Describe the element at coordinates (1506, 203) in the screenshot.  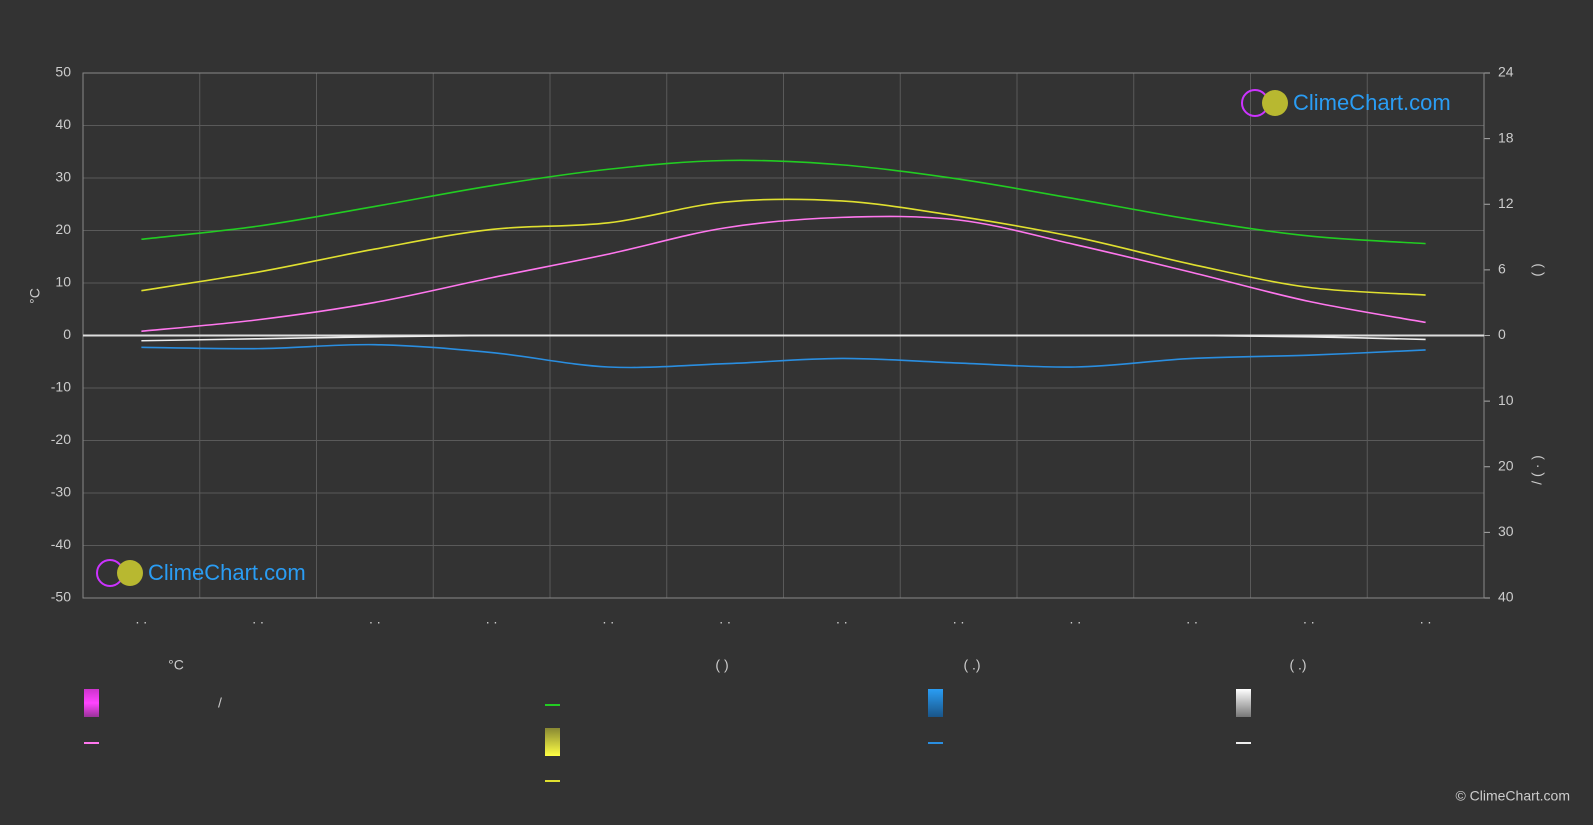
I see `y2-tick-label: 12` at that location.